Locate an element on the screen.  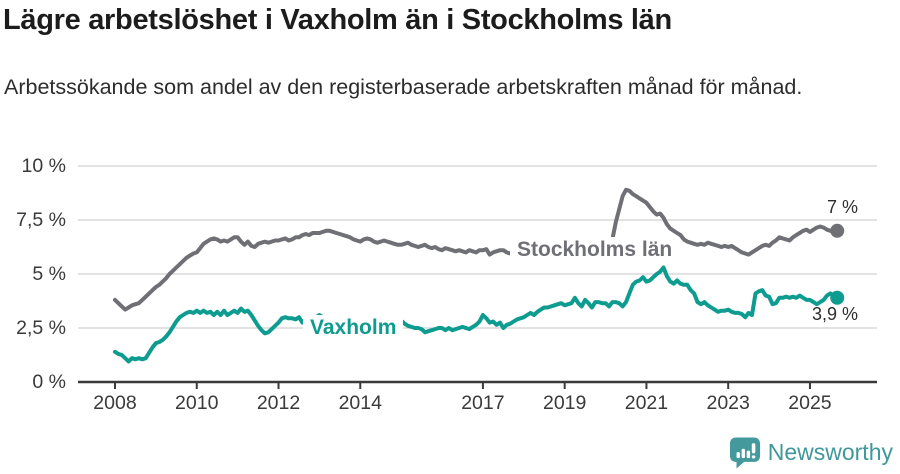
y-tick-label: 10 % is located at coordinates (43, 166).